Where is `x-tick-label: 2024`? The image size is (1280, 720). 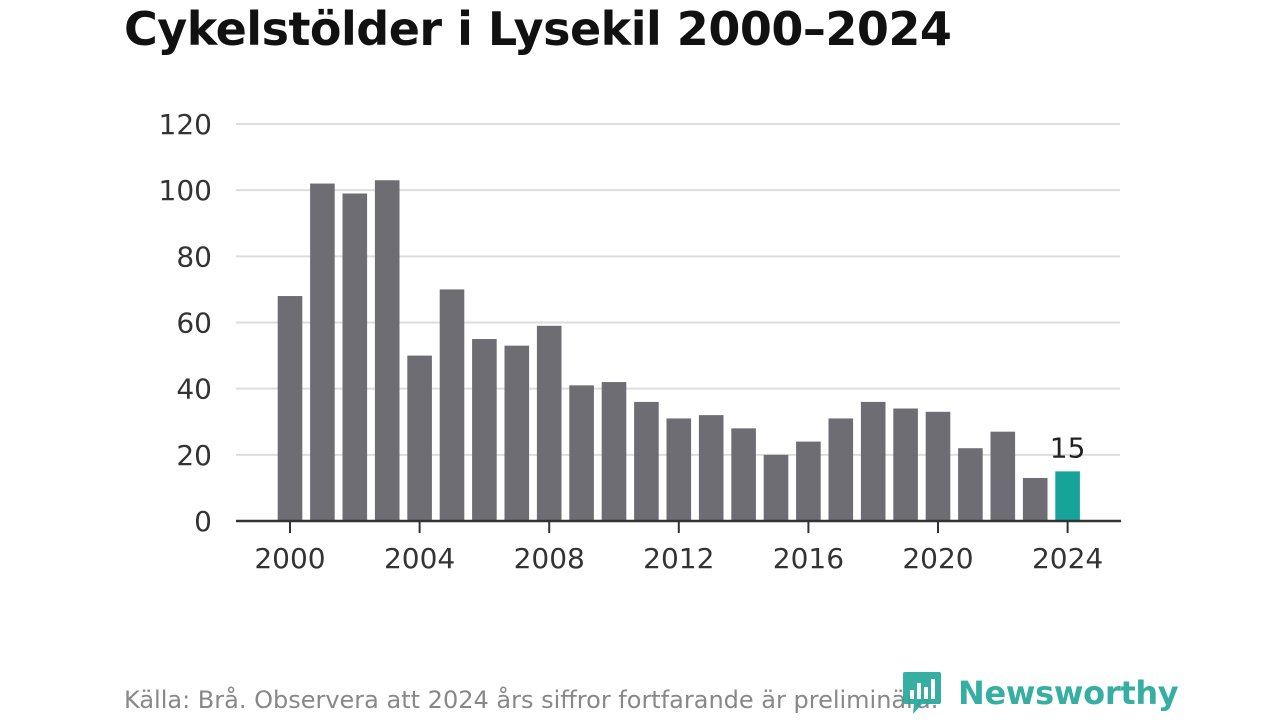 x-tick-label: 2024 is located at coordinates (1067, 558).